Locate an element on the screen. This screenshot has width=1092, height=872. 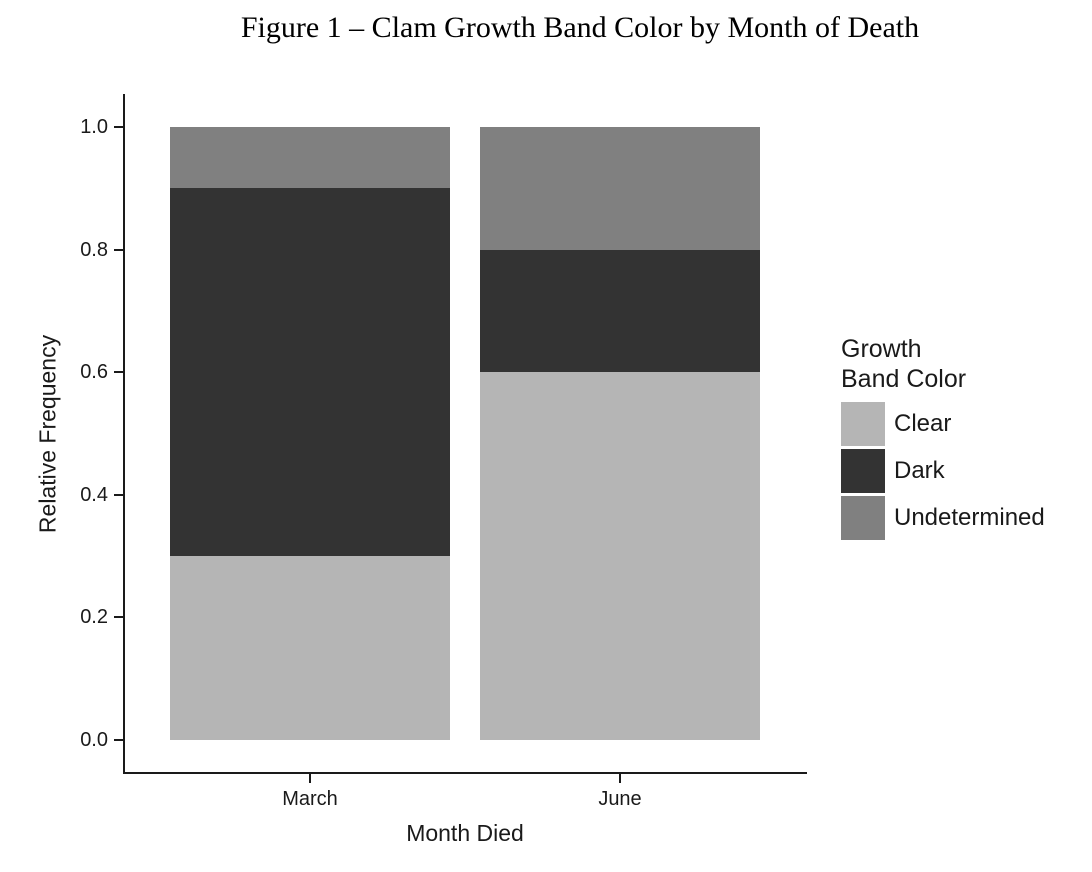
y-tick-mark-1.0 is located at coordinates (118, 127).